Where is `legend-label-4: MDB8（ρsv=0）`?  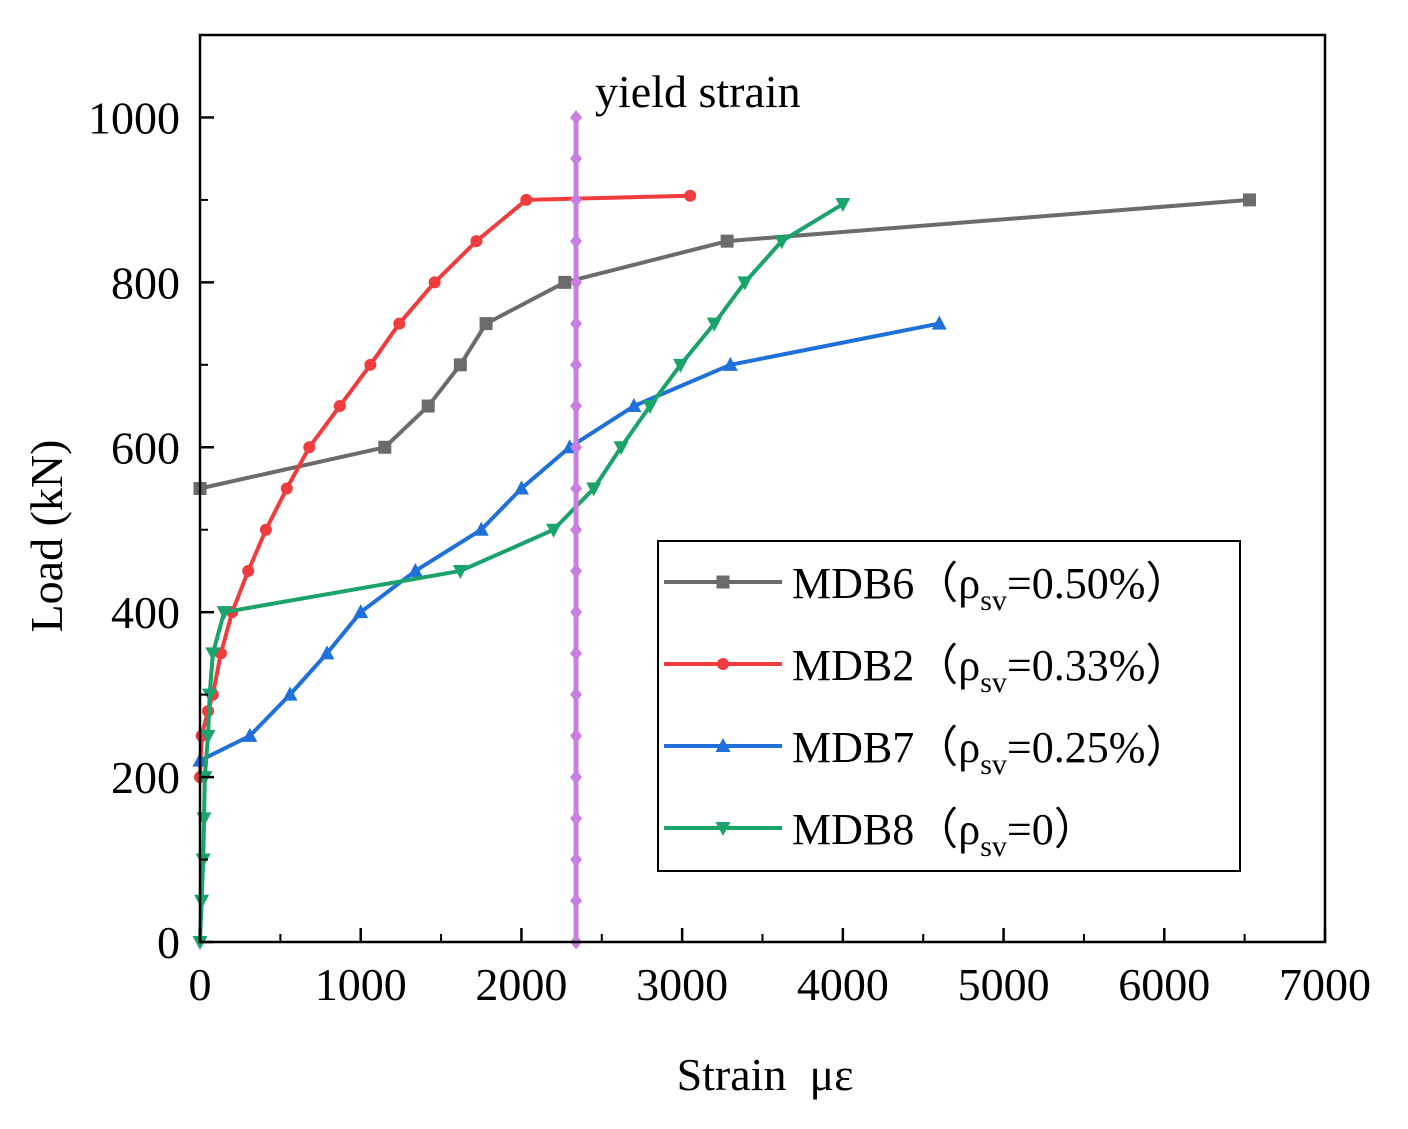 legend-label-4: MDB8（ρsv=0） is located at coordinates (945, 834).